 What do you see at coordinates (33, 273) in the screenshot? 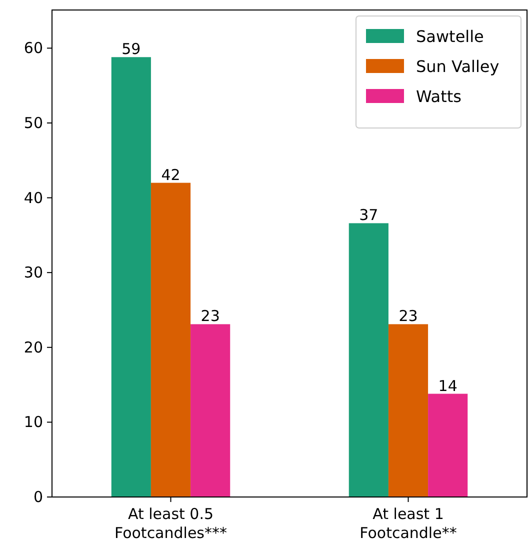
I see `y-tick-label: 30` at bounding box center [33, 273].